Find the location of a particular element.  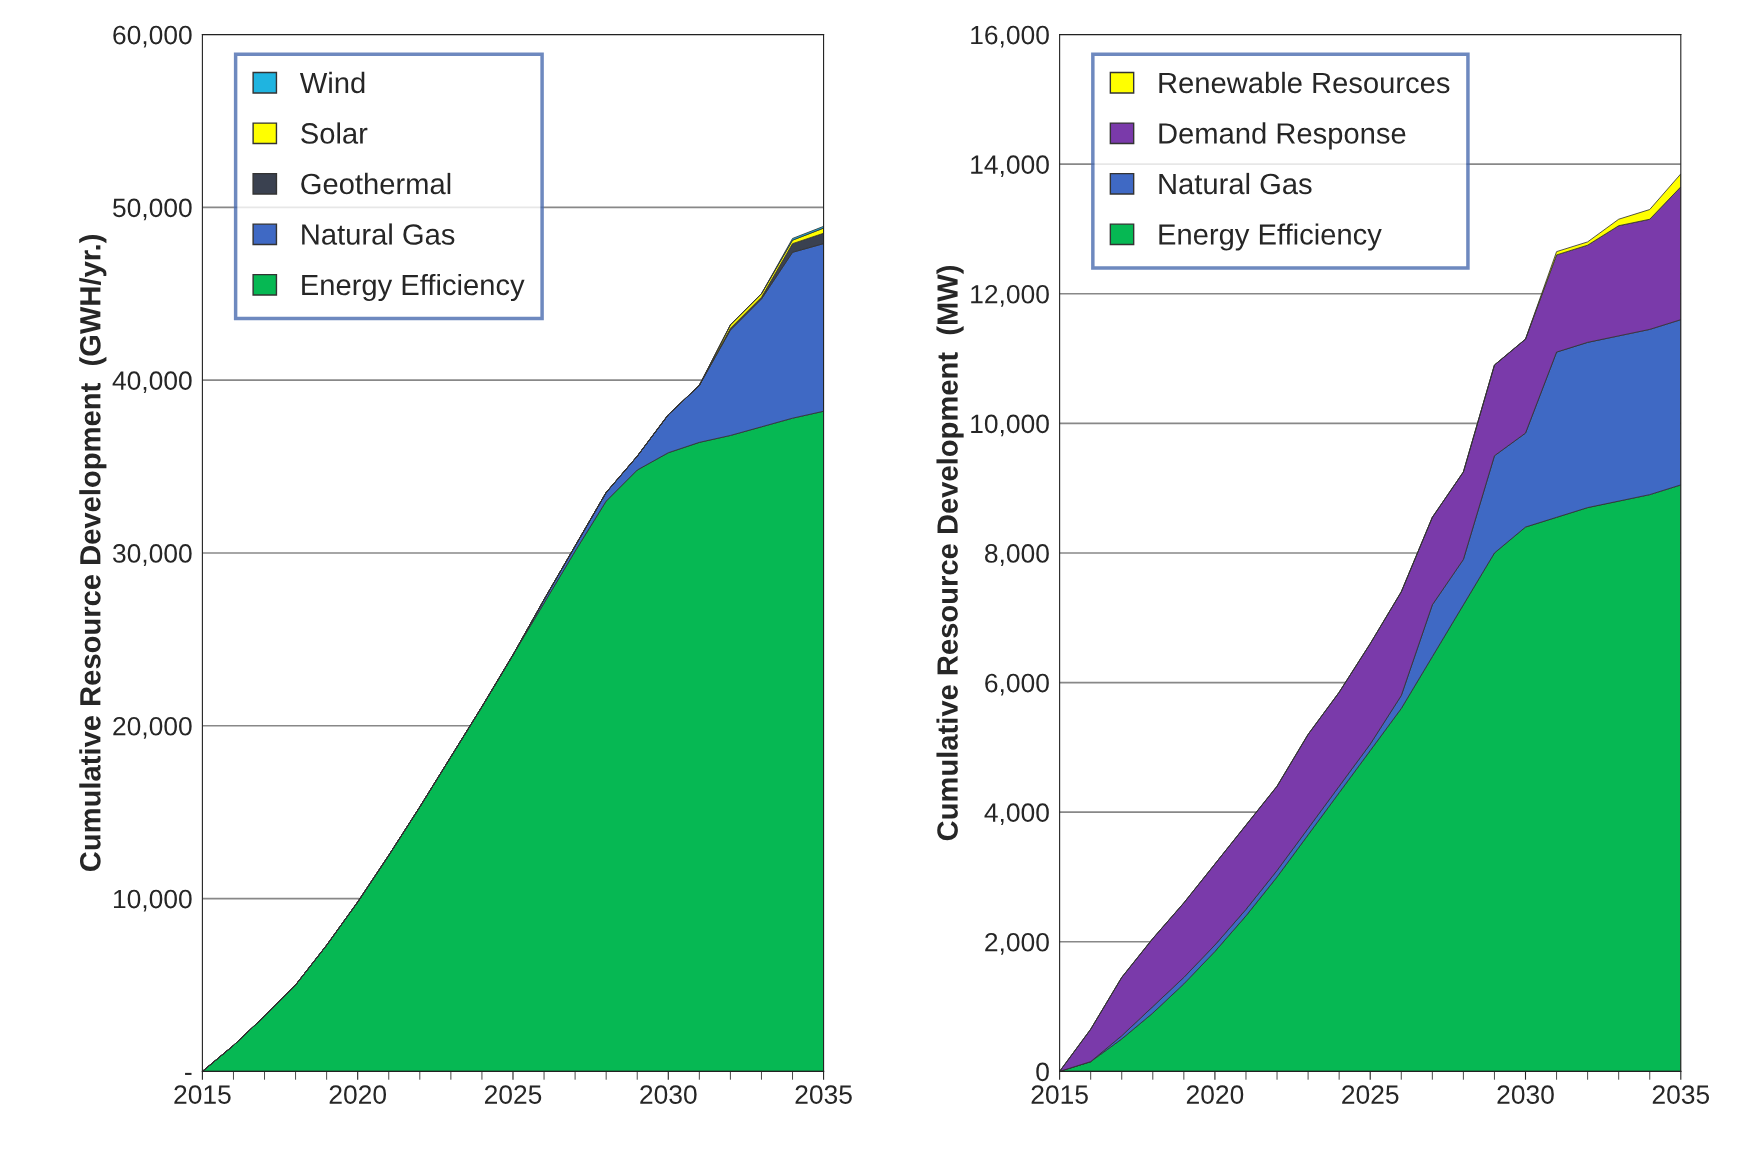

y-tick-label: - is located at coordinates (188, 1073).